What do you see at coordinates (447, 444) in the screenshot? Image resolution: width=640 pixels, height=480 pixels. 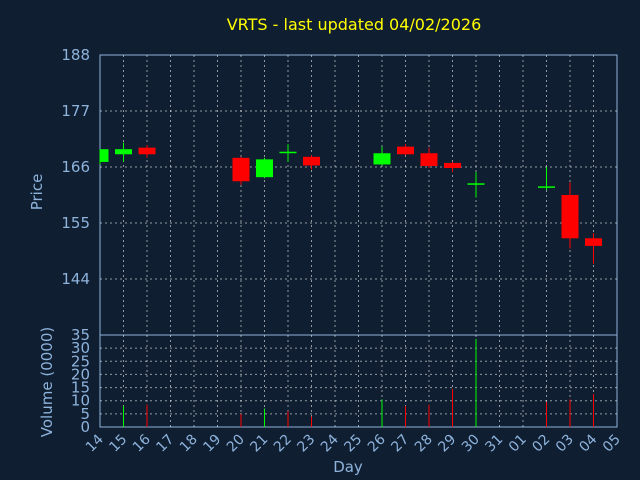 I see `x-tick-label: 29` at bounding box center [447, 444].